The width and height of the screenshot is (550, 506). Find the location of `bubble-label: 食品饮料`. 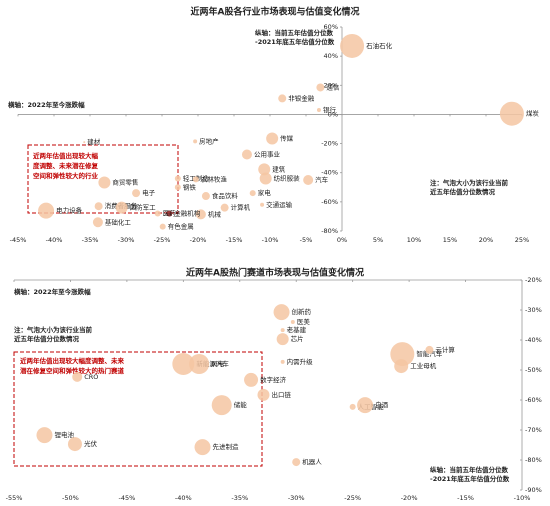

bubble-label: 食品饮料 is located at coordinates (225, 195).